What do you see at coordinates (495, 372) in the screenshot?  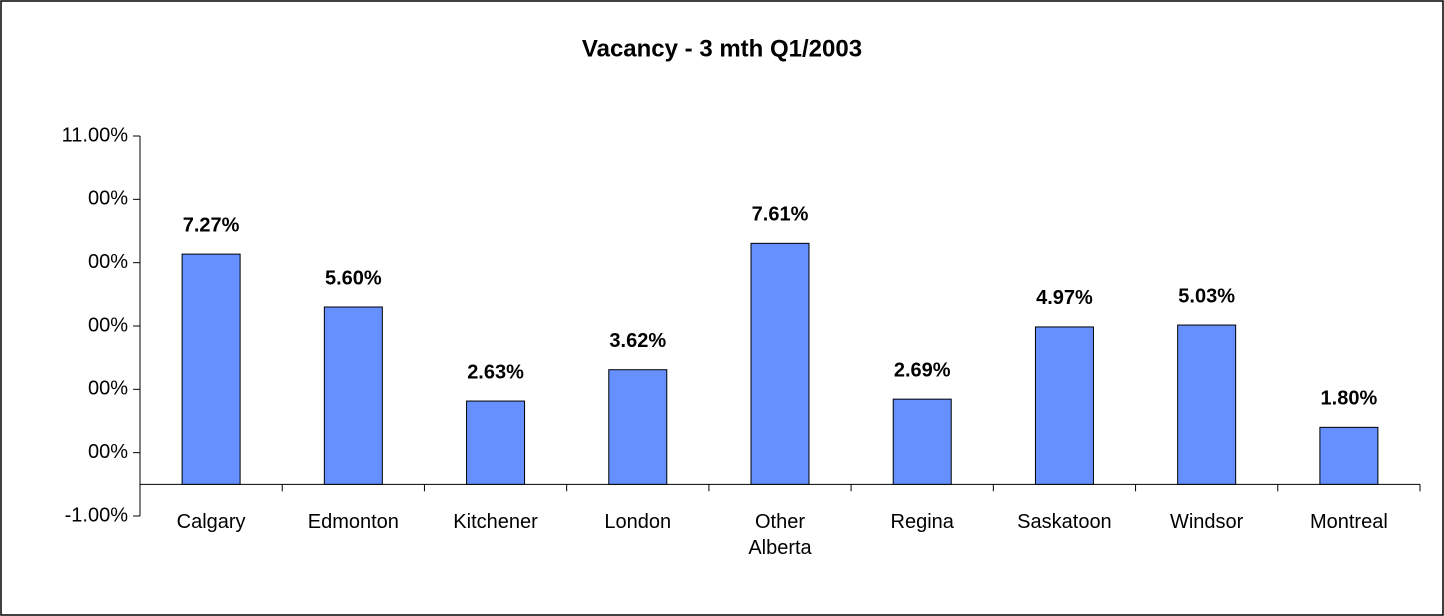 I see `data-label: 2.63%` at bounding box center [495, 372].